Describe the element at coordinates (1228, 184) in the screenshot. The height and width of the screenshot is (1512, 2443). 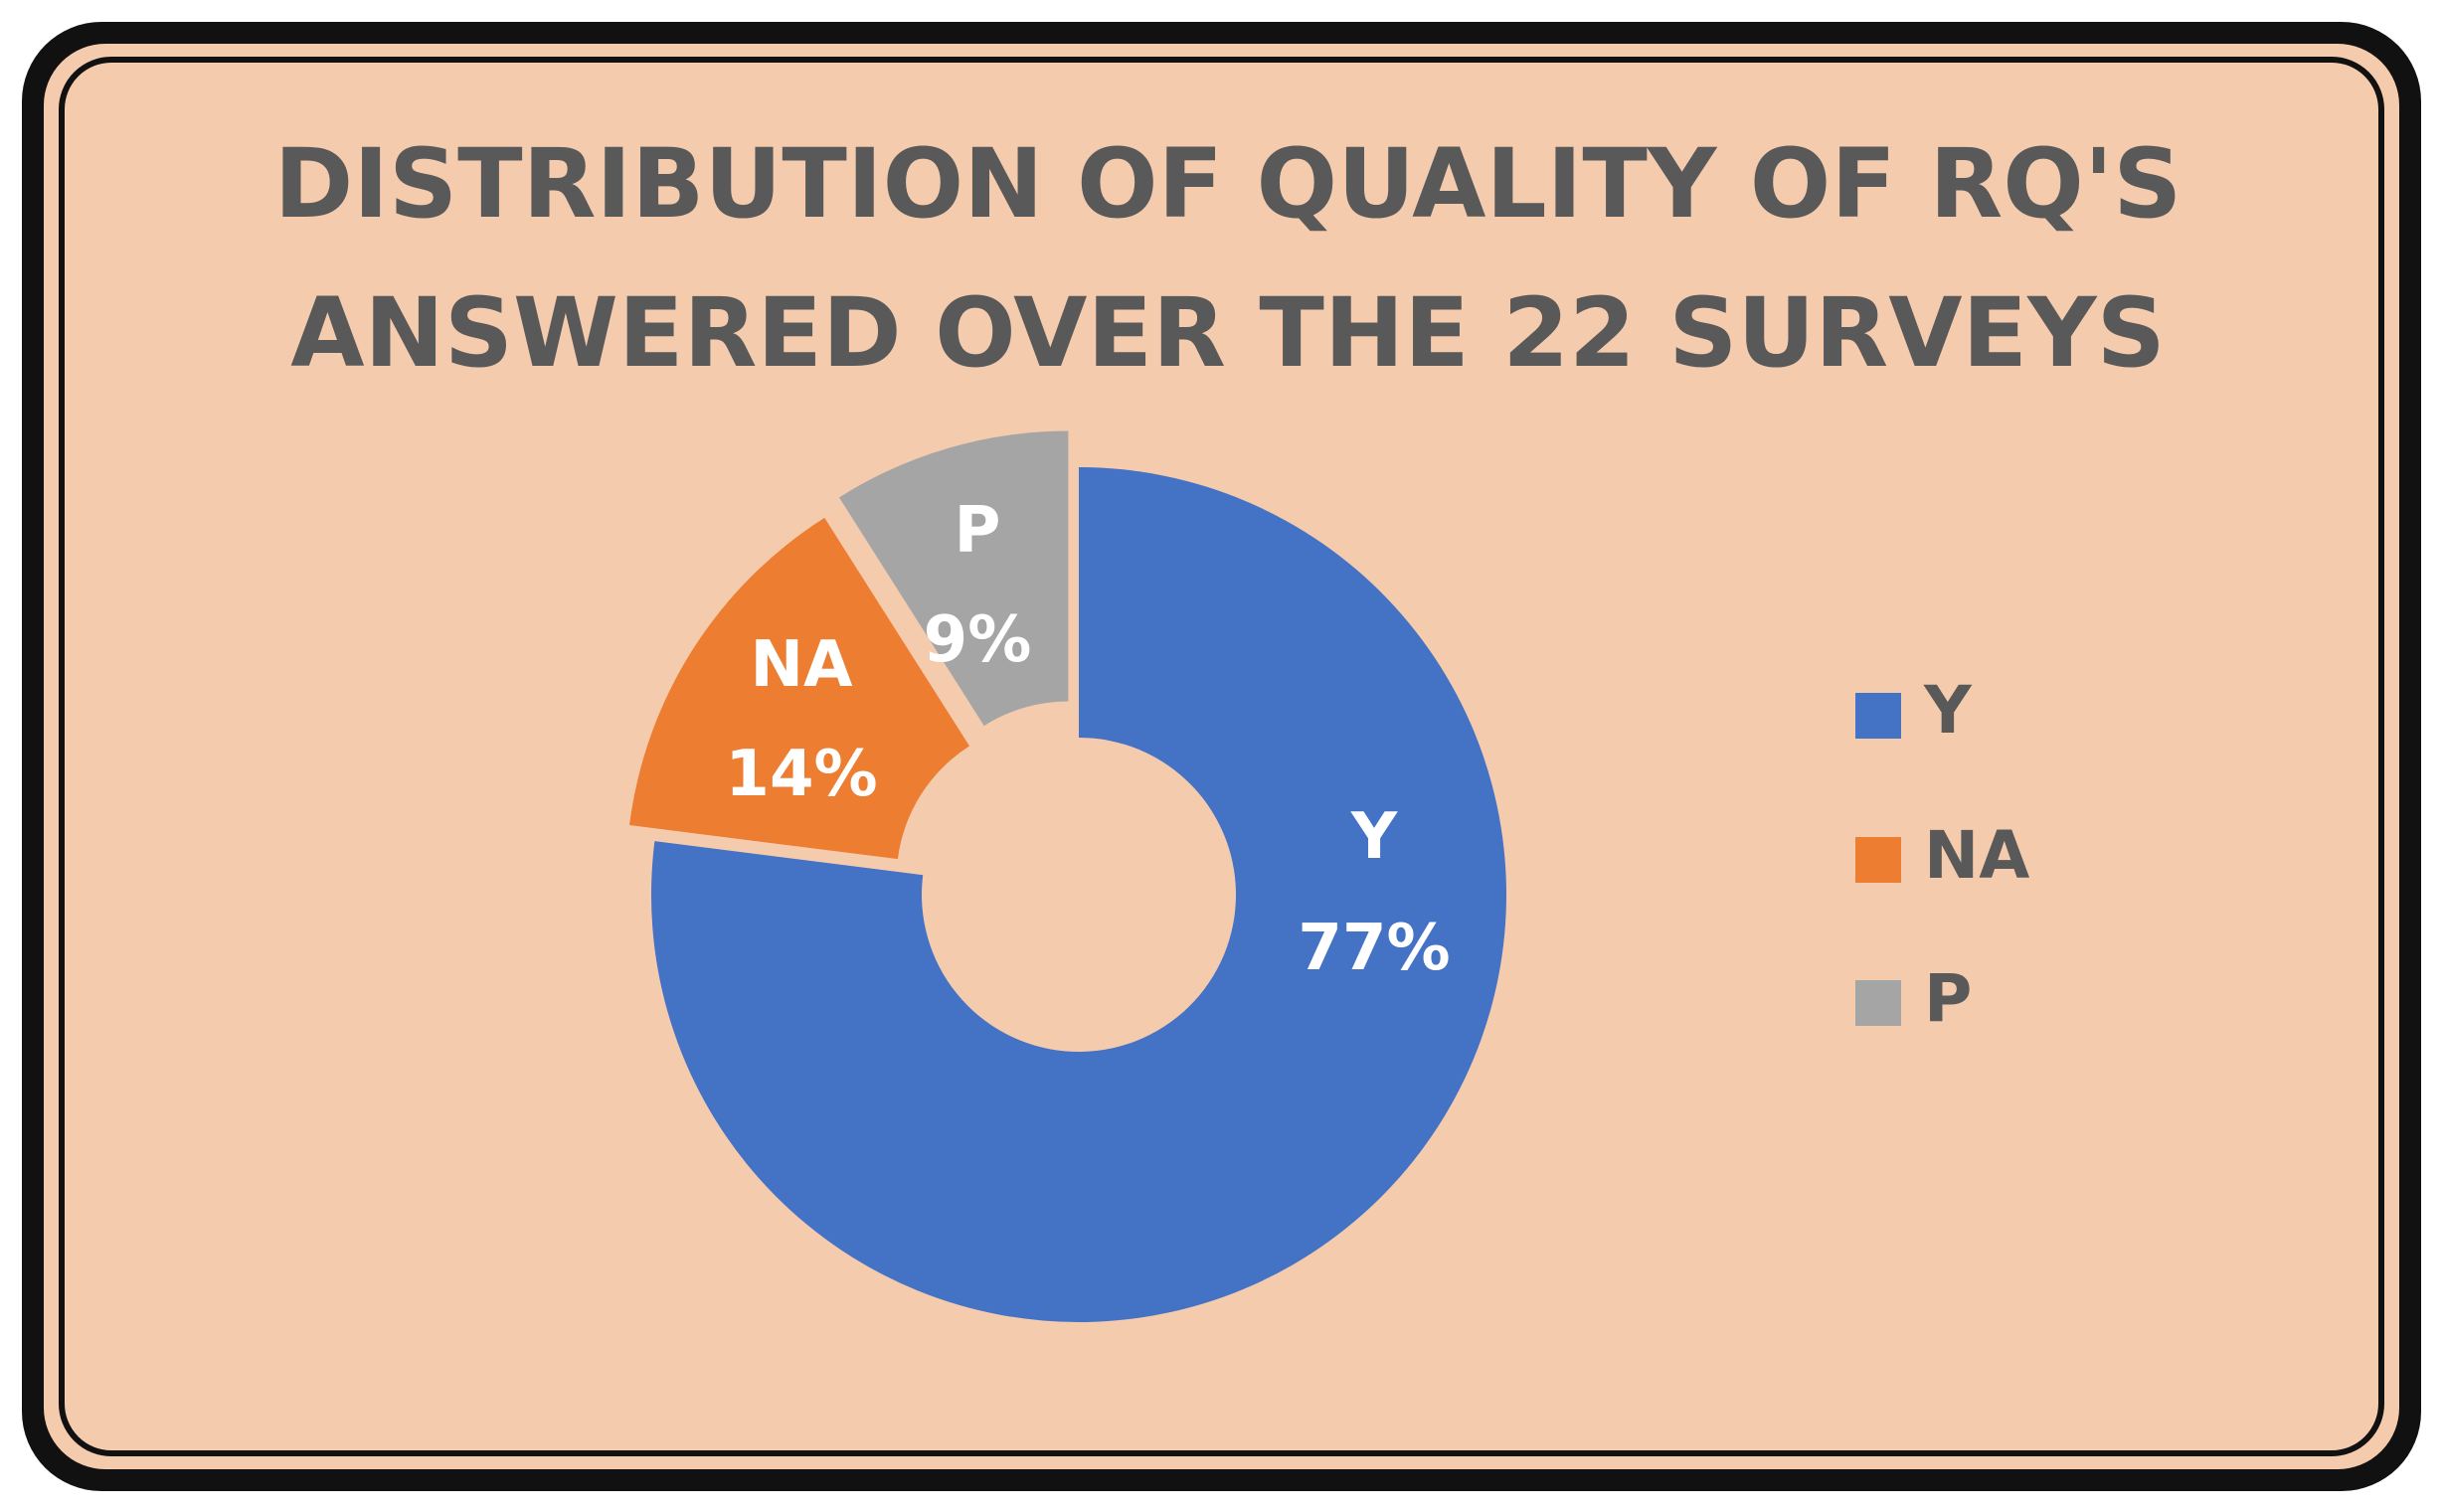
I see `chart-title-line-1: DISTRIBUTION OF QUALITY OF RQ'S` at that location.